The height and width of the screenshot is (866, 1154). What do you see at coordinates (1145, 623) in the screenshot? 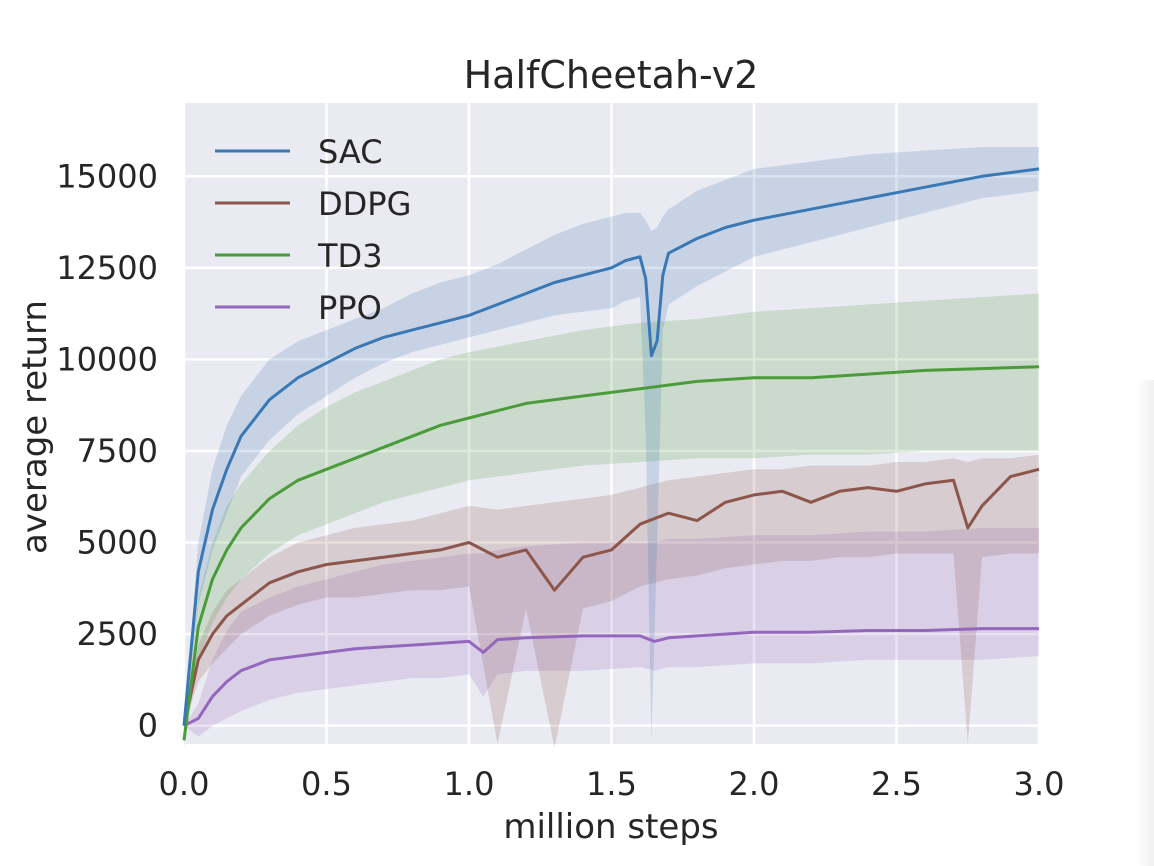
I see `edge-shadow` at bounding box center [1145, 623].